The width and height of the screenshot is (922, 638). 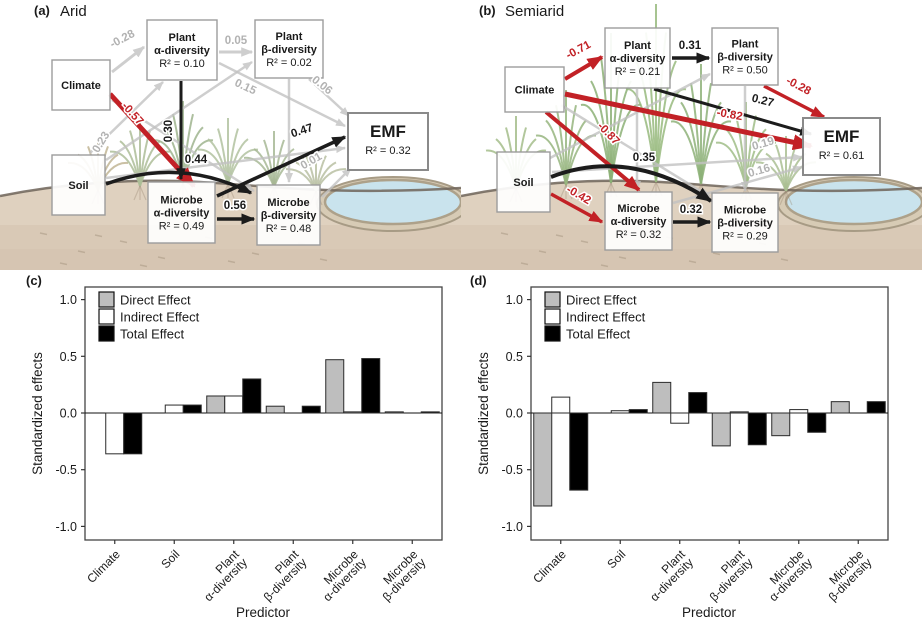 What do you see at coordinates (677, 163) in the screenshot?
I see `sem-path-soil-to-emf` at bounding box center [677, 163].